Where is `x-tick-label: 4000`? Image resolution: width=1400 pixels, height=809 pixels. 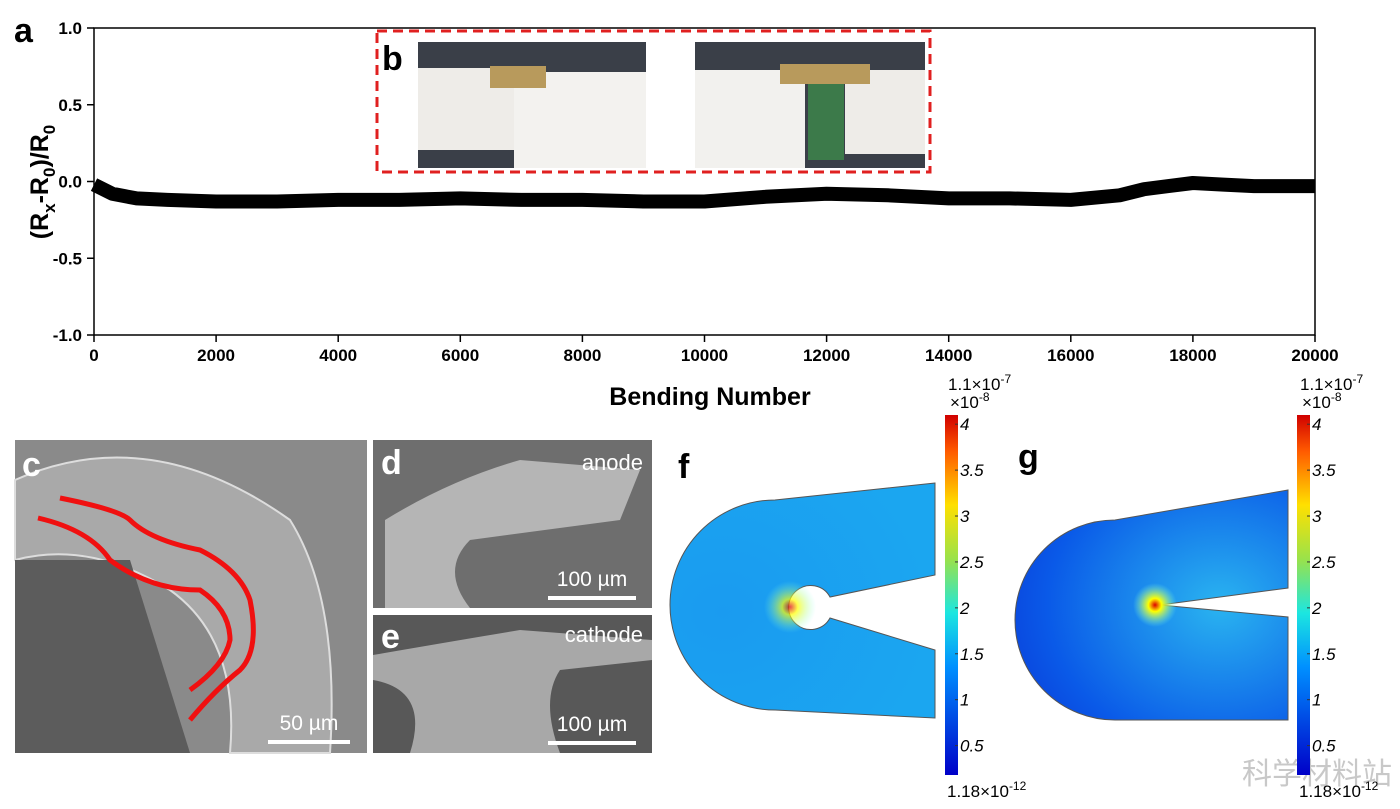
x-tick-label: 4000 is located at coordinates (338, 355).